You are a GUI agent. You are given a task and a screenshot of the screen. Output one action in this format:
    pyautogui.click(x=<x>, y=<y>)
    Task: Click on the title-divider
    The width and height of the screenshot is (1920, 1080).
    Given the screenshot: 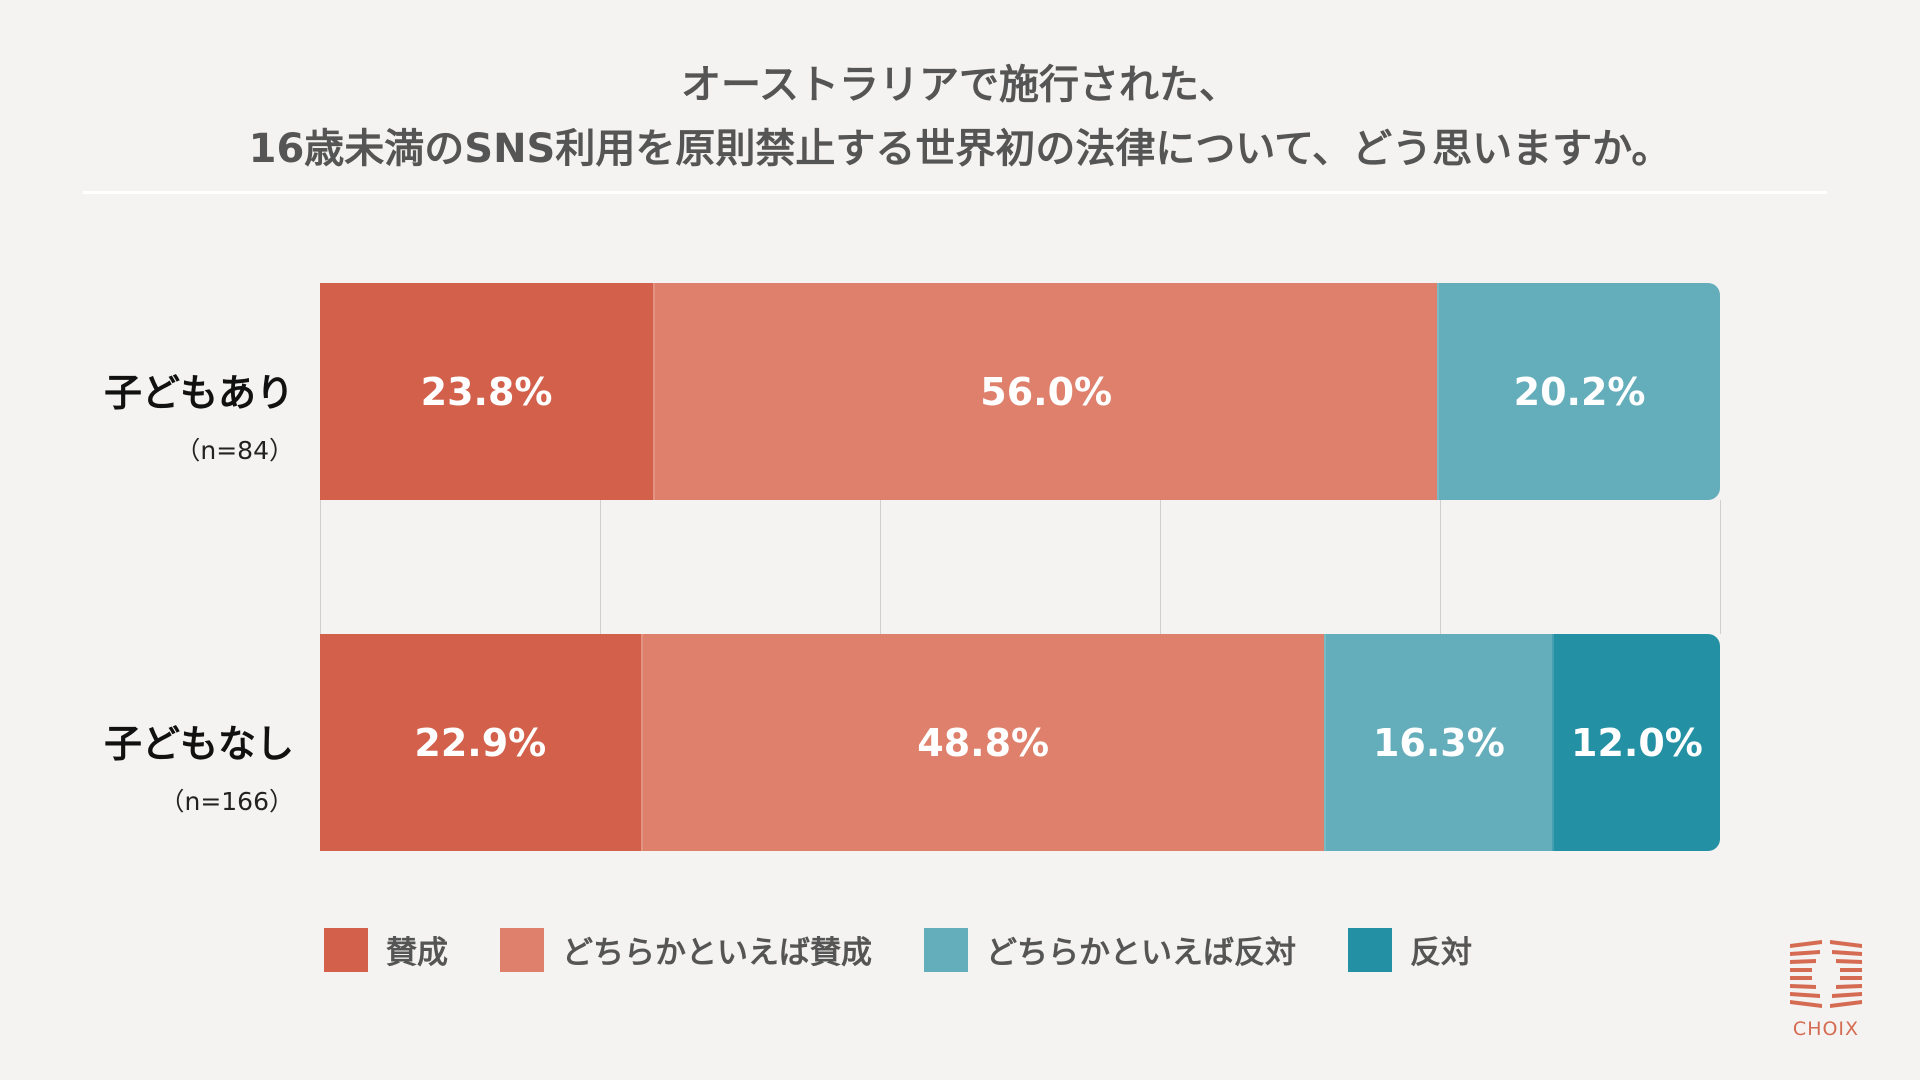 What is the action you would take?
    pyautogui.click(x=955, y=192)
    